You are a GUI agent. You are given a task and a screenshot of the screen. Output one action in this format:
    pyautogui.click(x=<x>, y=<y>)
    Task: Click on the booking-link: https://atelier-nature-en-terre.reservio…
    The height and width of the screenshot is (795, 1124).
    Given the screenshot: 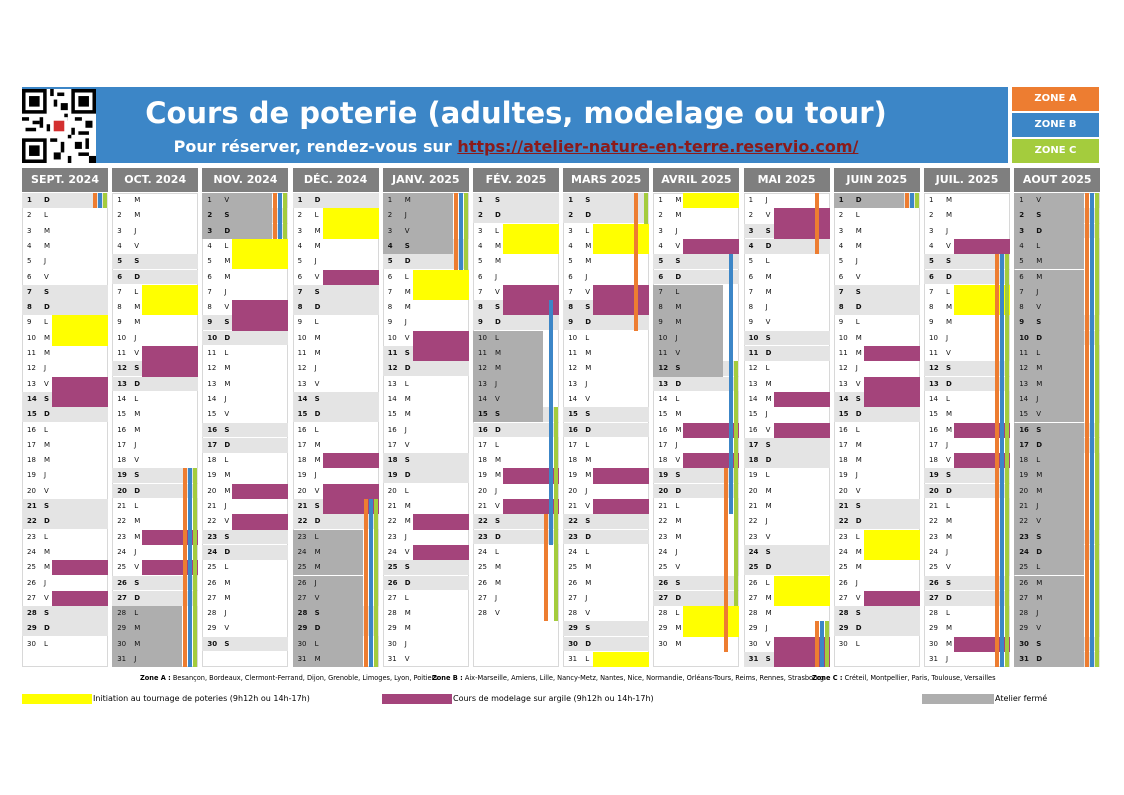 What is the action you would take?
    pyautogui.click(x=658, y=146)
    